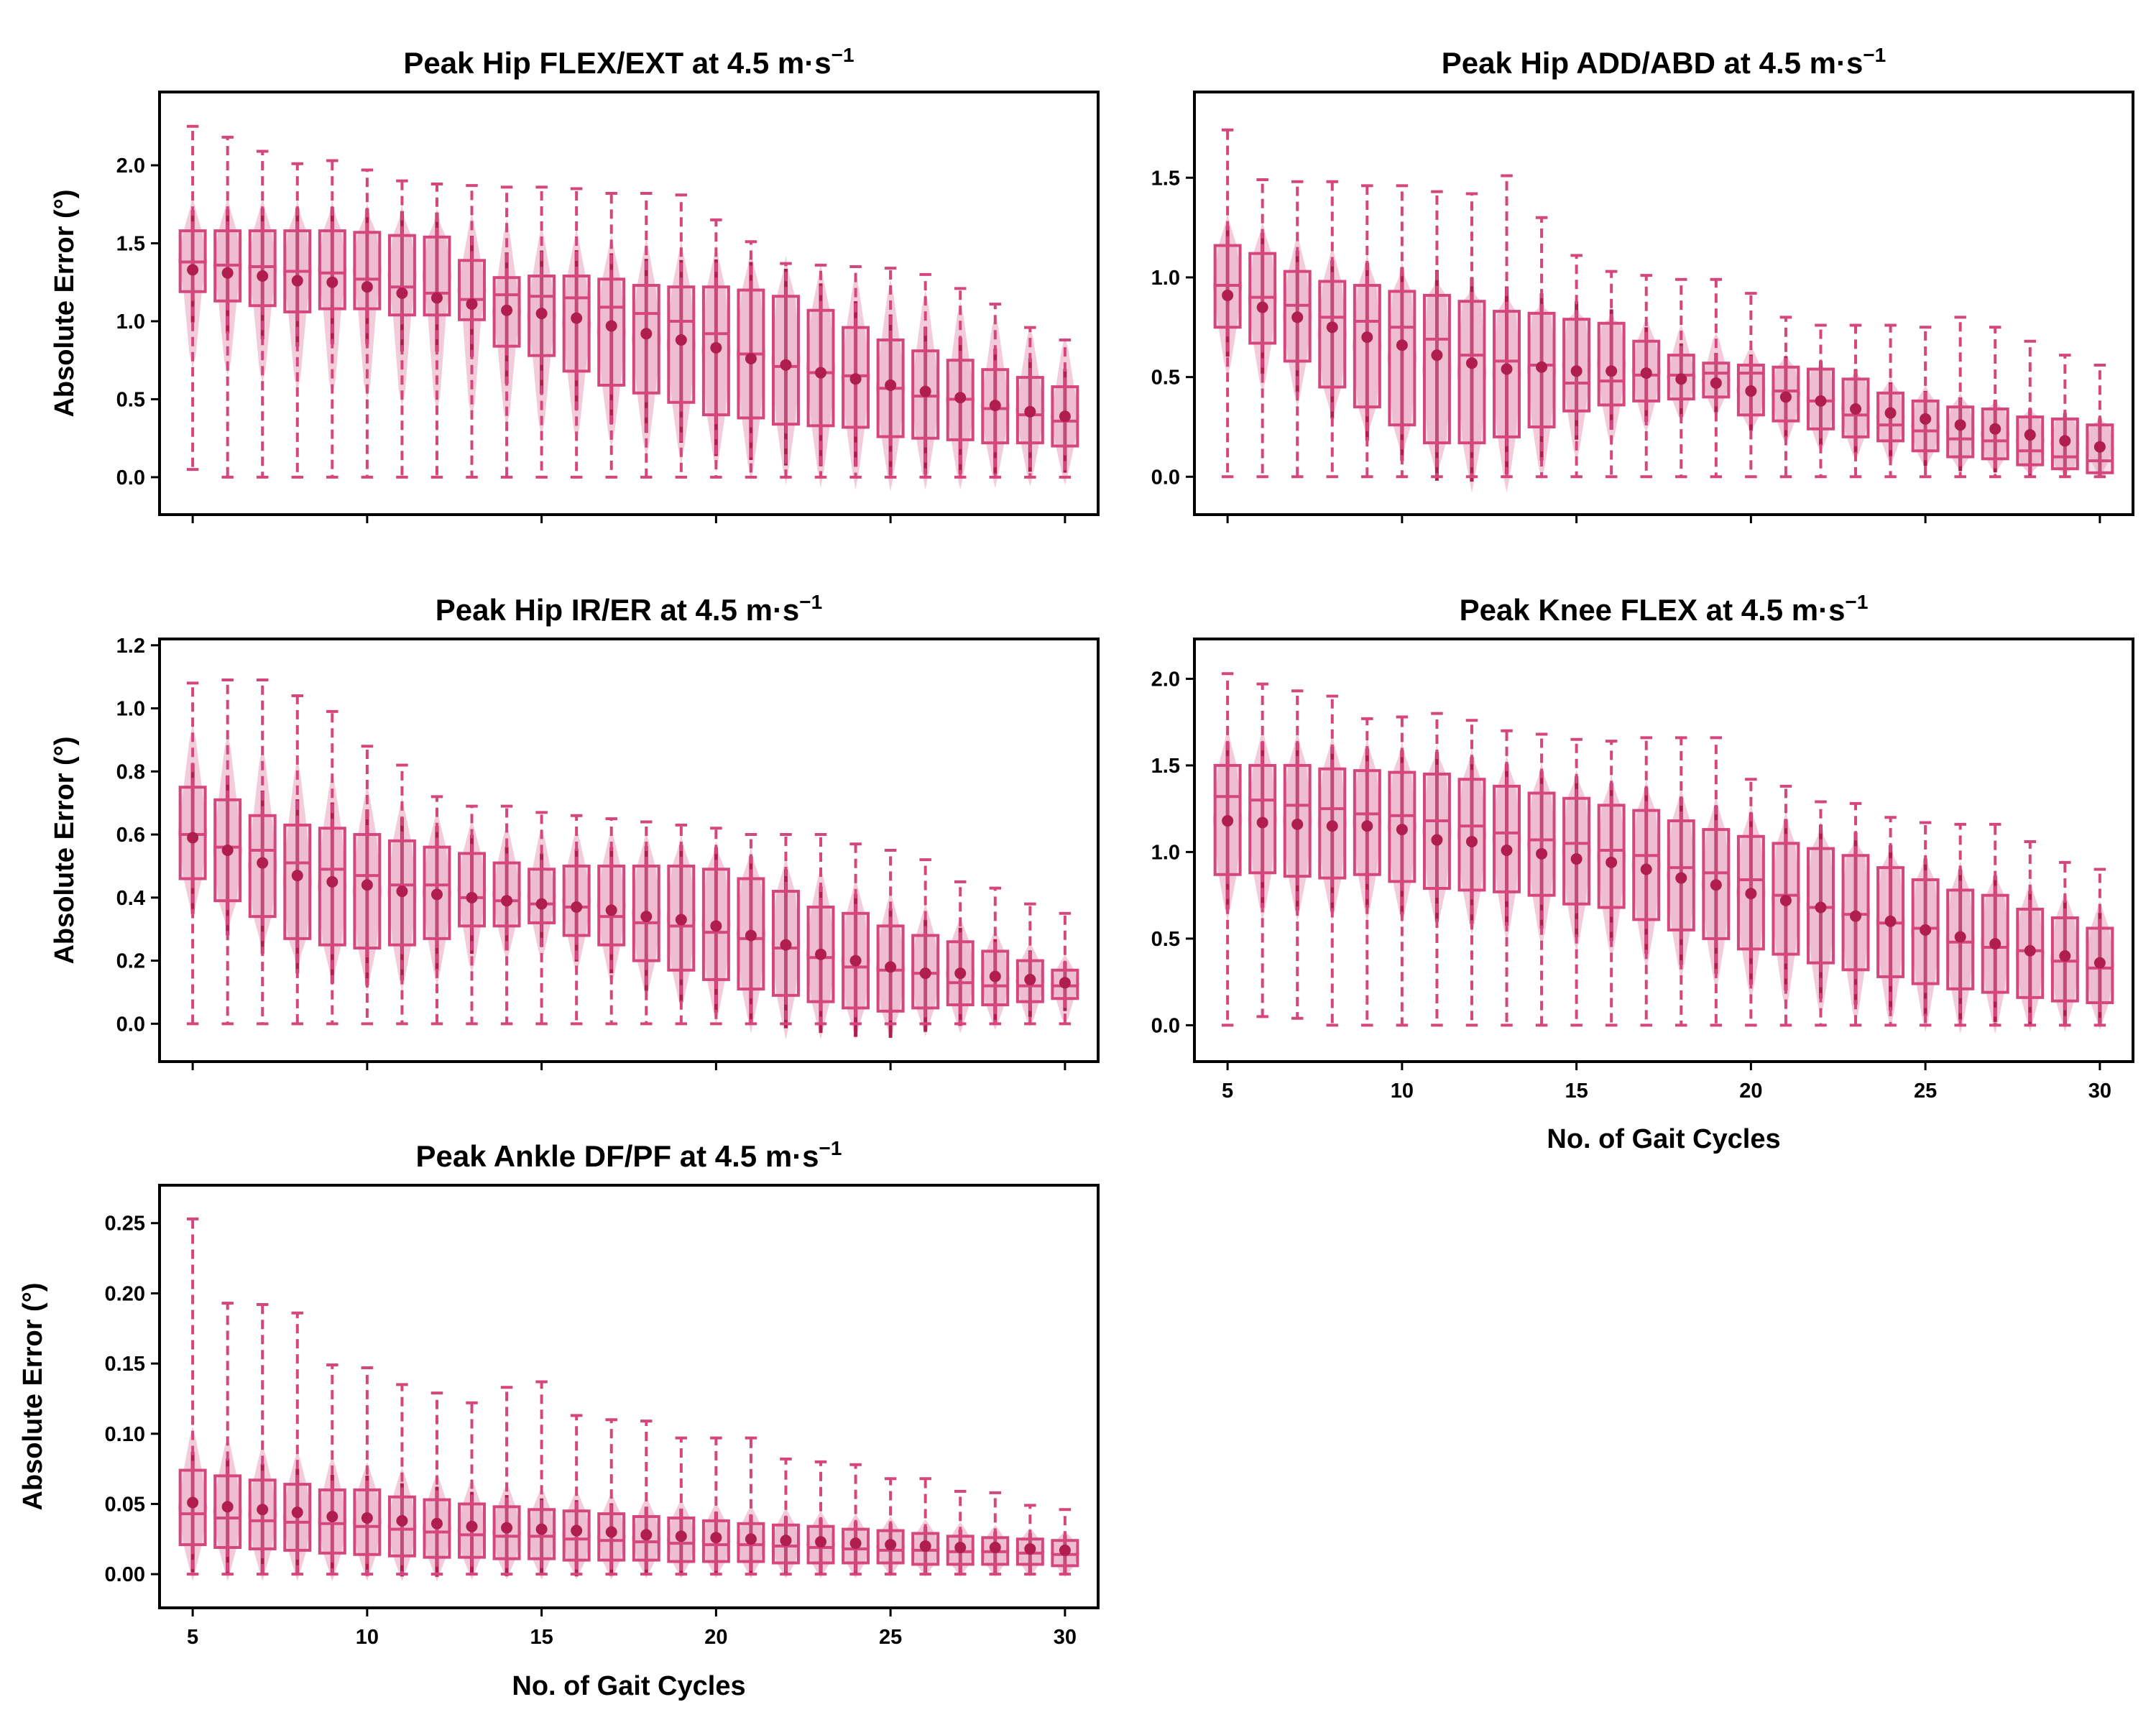 Image resolution: width=2156 pixels, height=1725 pixels. Describe the element at coordinates (629, 609) in the screenshot. I see `panel-title: Peak Hip IR/ER at 4.5 m·s−1` at that location.